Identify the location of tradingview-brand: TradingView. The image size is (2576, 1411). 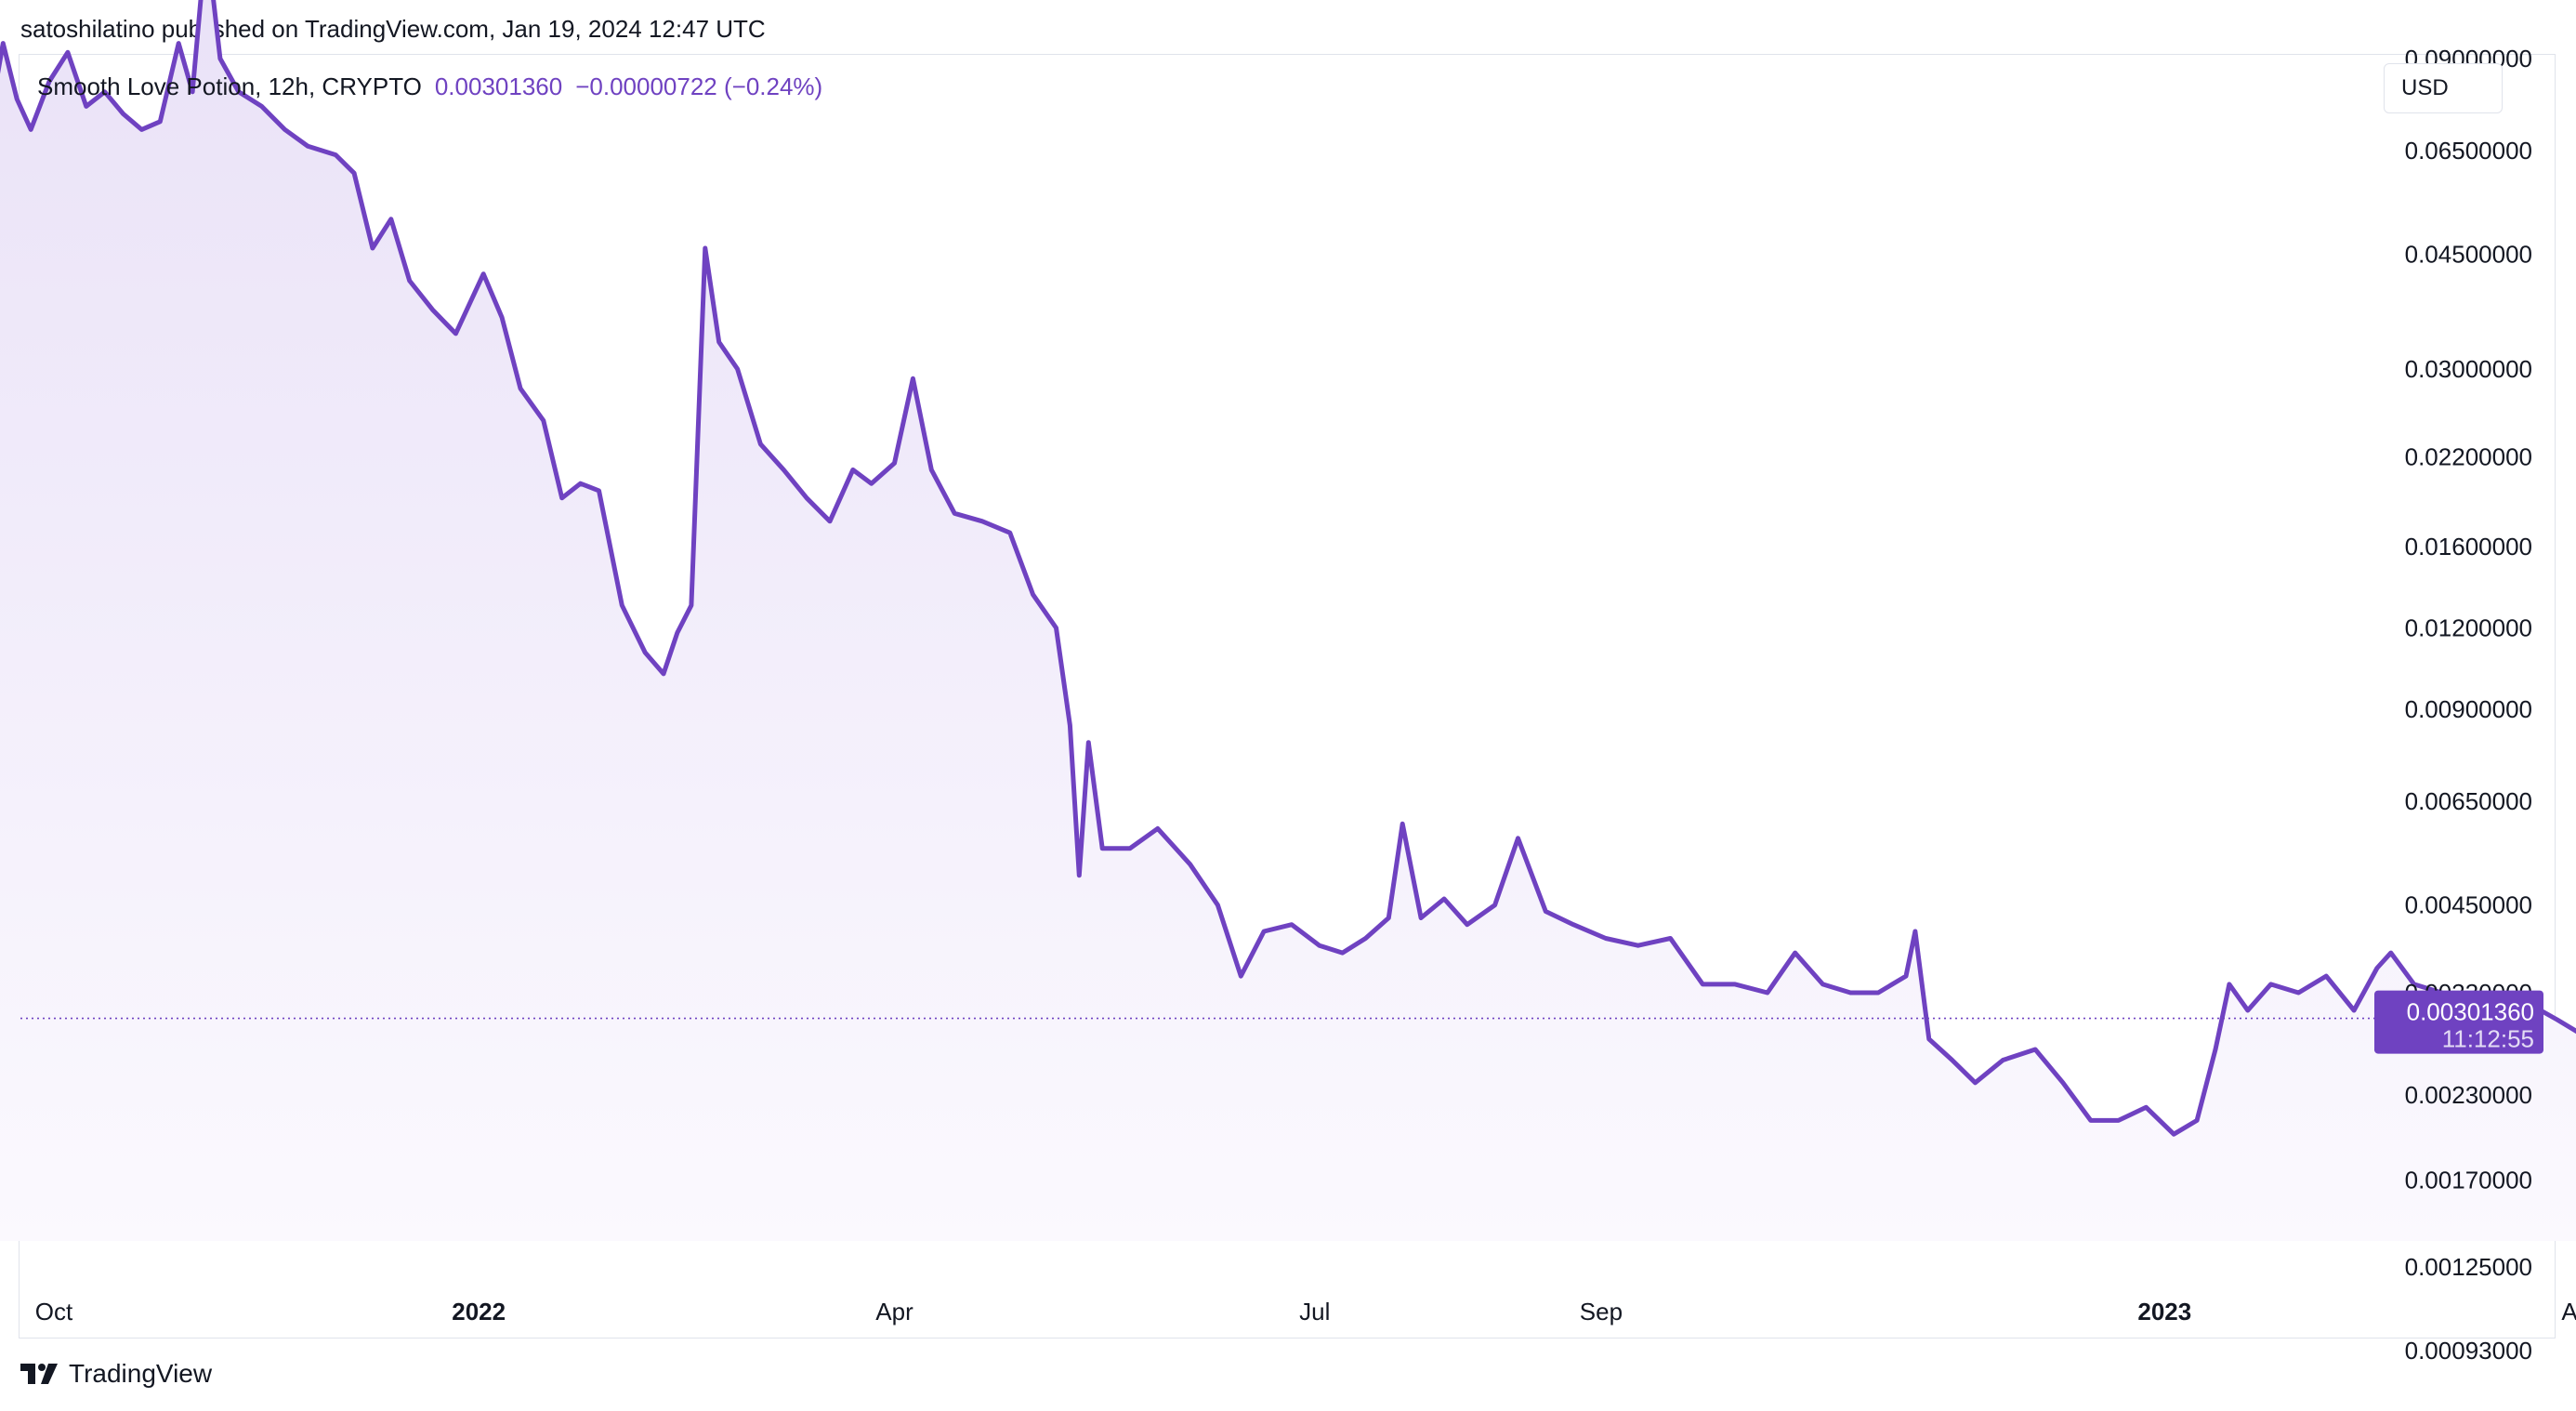
(116, 1374).